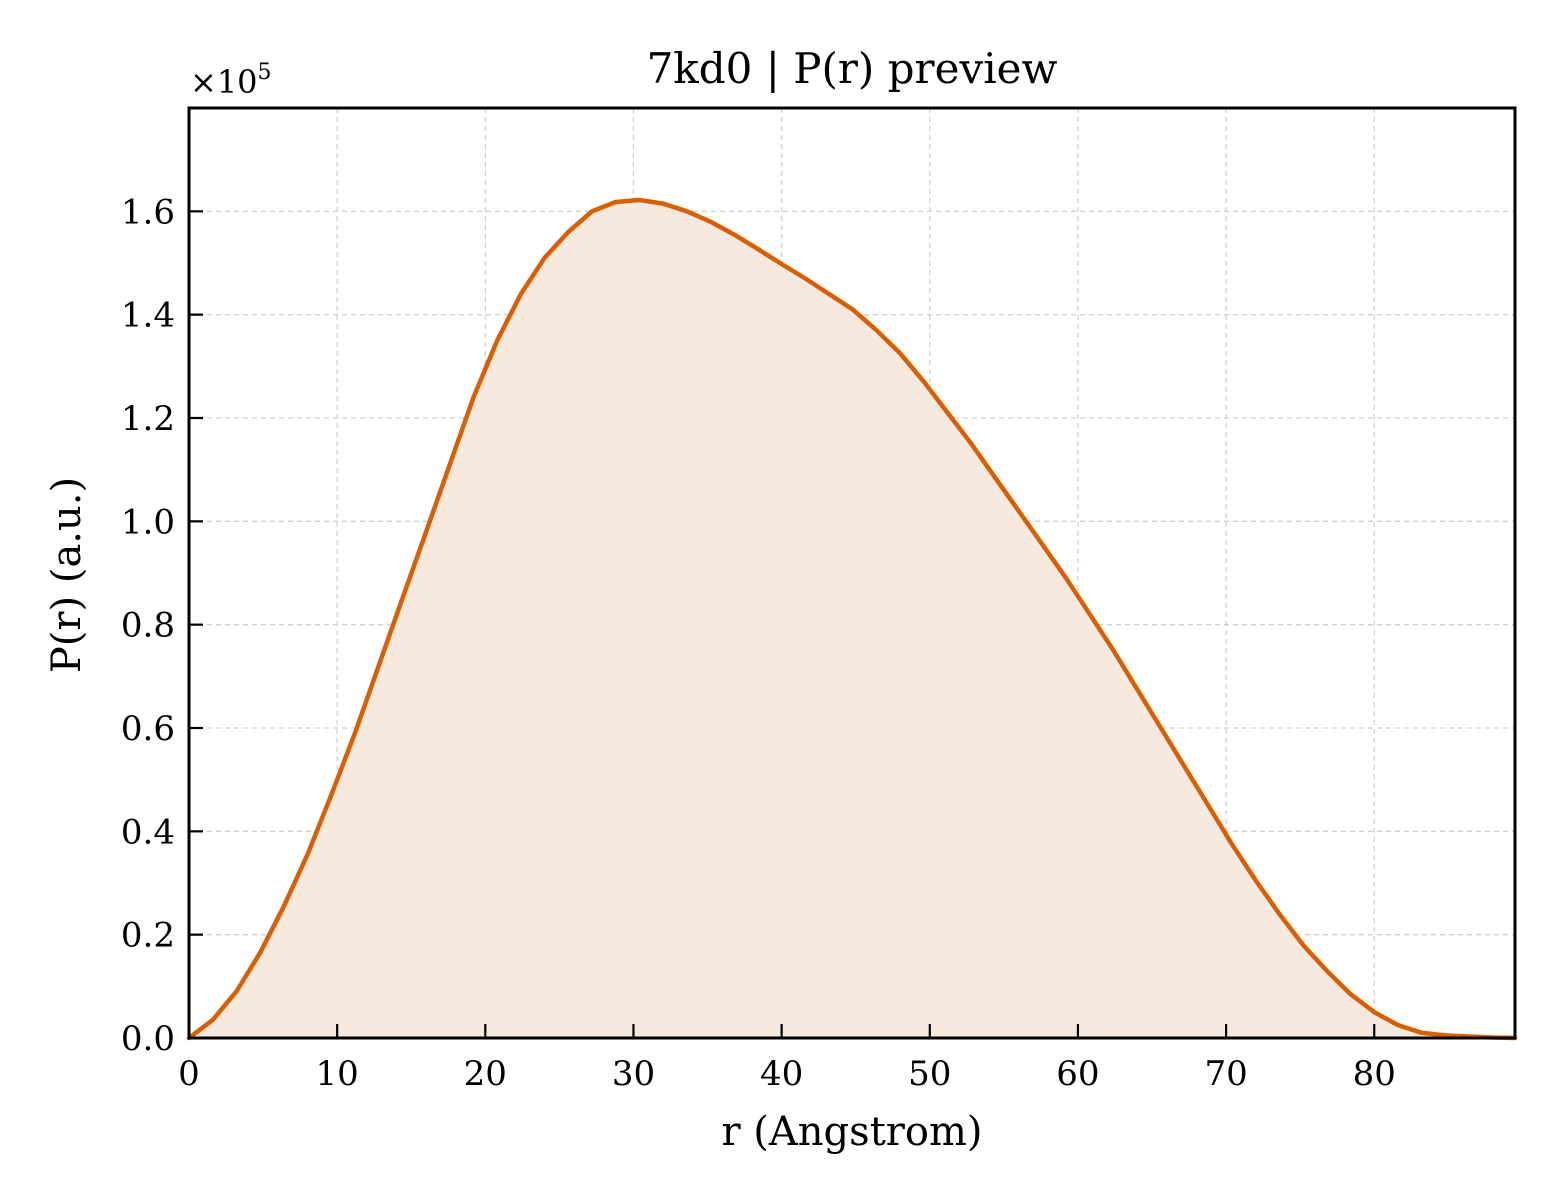 The height and width of the screenshot is (1200, 1560). Describe the element at coordinates (148, 419) in the screenshot. I see `y-tick-label: 1.2` at that location.